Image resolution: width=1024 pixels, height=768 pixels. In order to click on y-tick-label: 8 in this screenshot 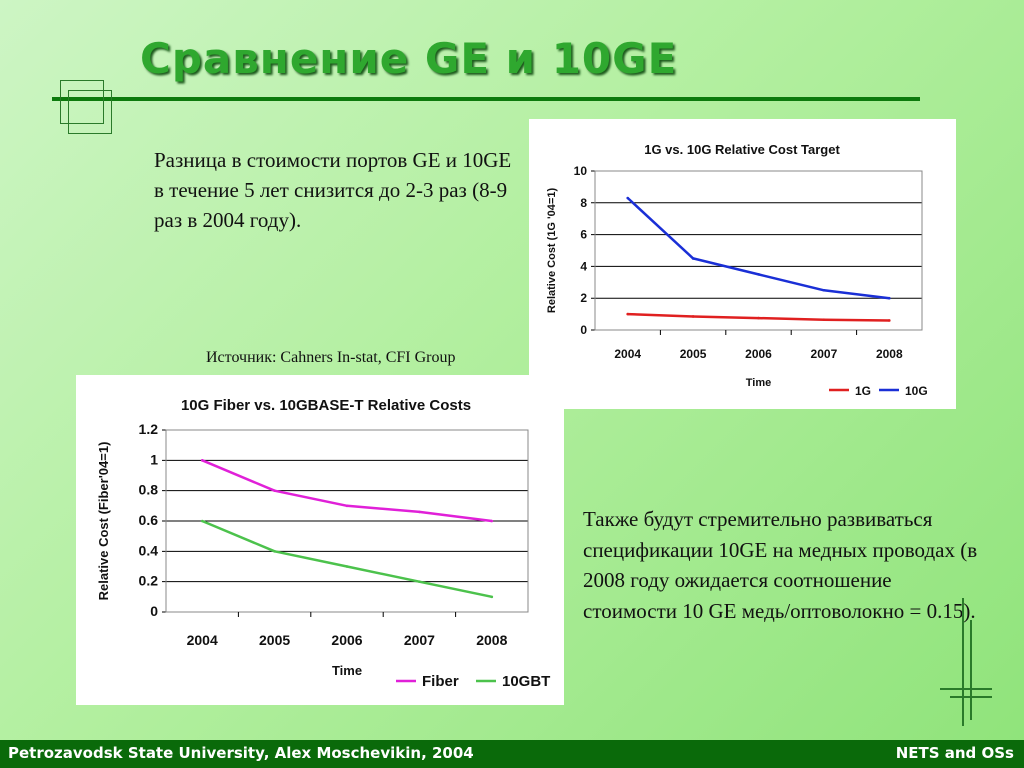, I will do `click(583, 203)`.